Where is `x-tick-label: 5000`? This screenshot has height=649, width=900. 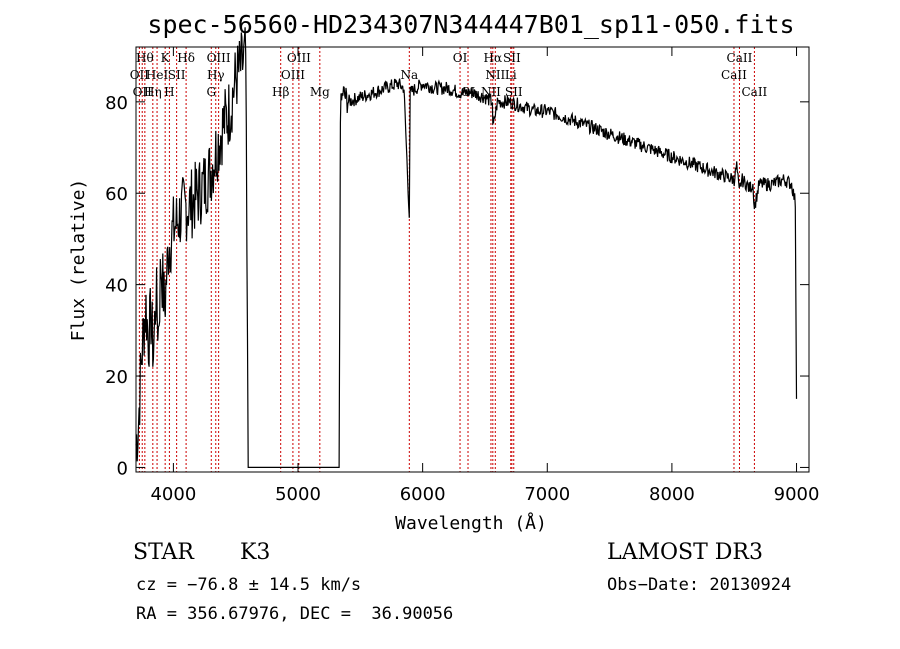 x-tick-label: 5000 is located at coordinates (298, 494).